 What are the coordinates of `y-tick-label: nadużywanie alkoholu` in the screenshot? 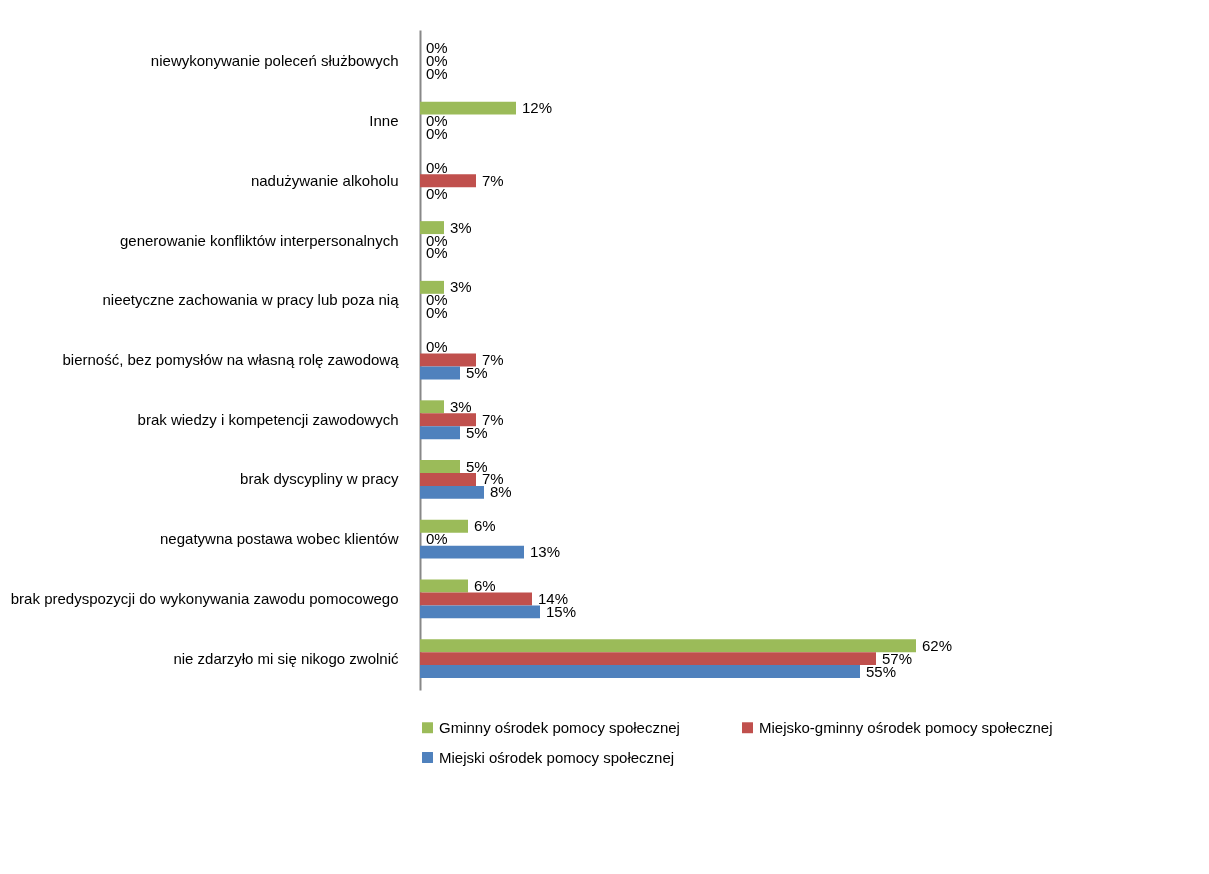 It's located at (324, 180).